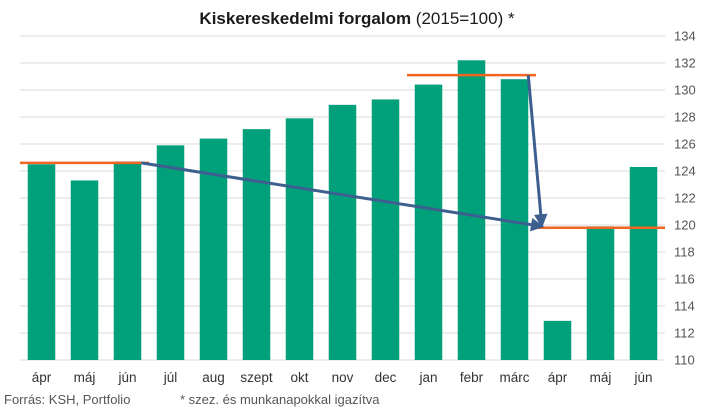 The height and width of the screenshot is (411, 715). I want to click on y-tick-label: 120, so click(685, 225).